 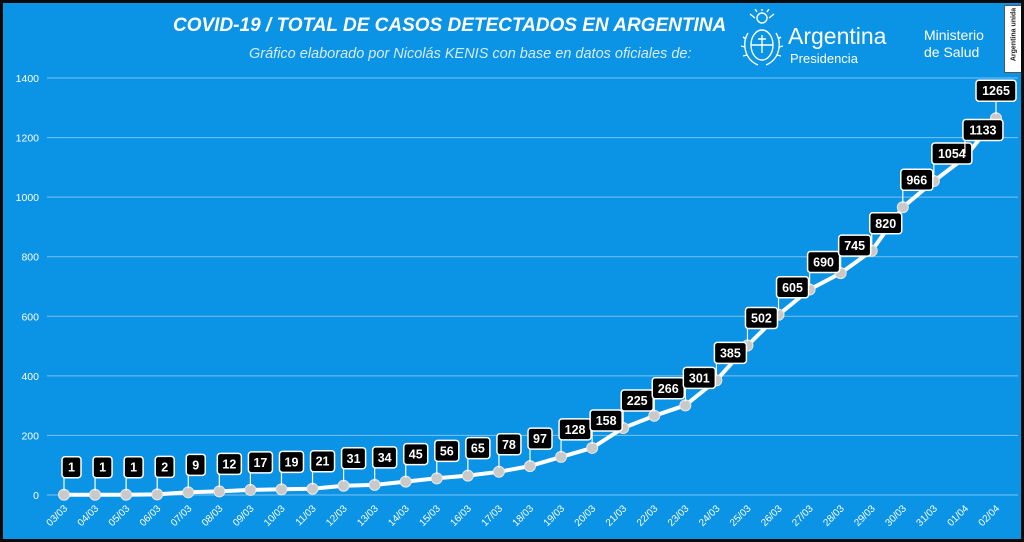 I want to click on data-label: 65, so click(x=478, y=454).